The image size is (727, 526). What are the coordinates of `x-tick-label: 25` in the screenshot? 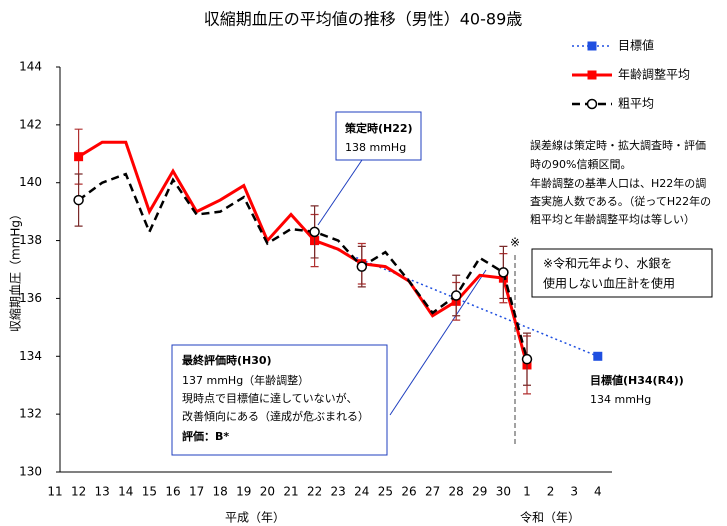 It's located at (385, 492).